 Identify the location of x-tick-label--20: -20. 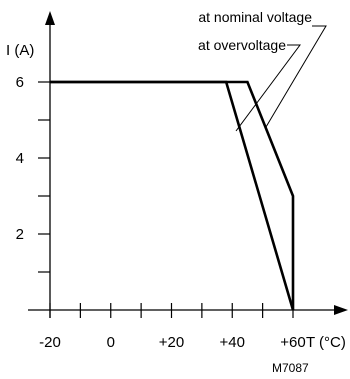
(50, 342).